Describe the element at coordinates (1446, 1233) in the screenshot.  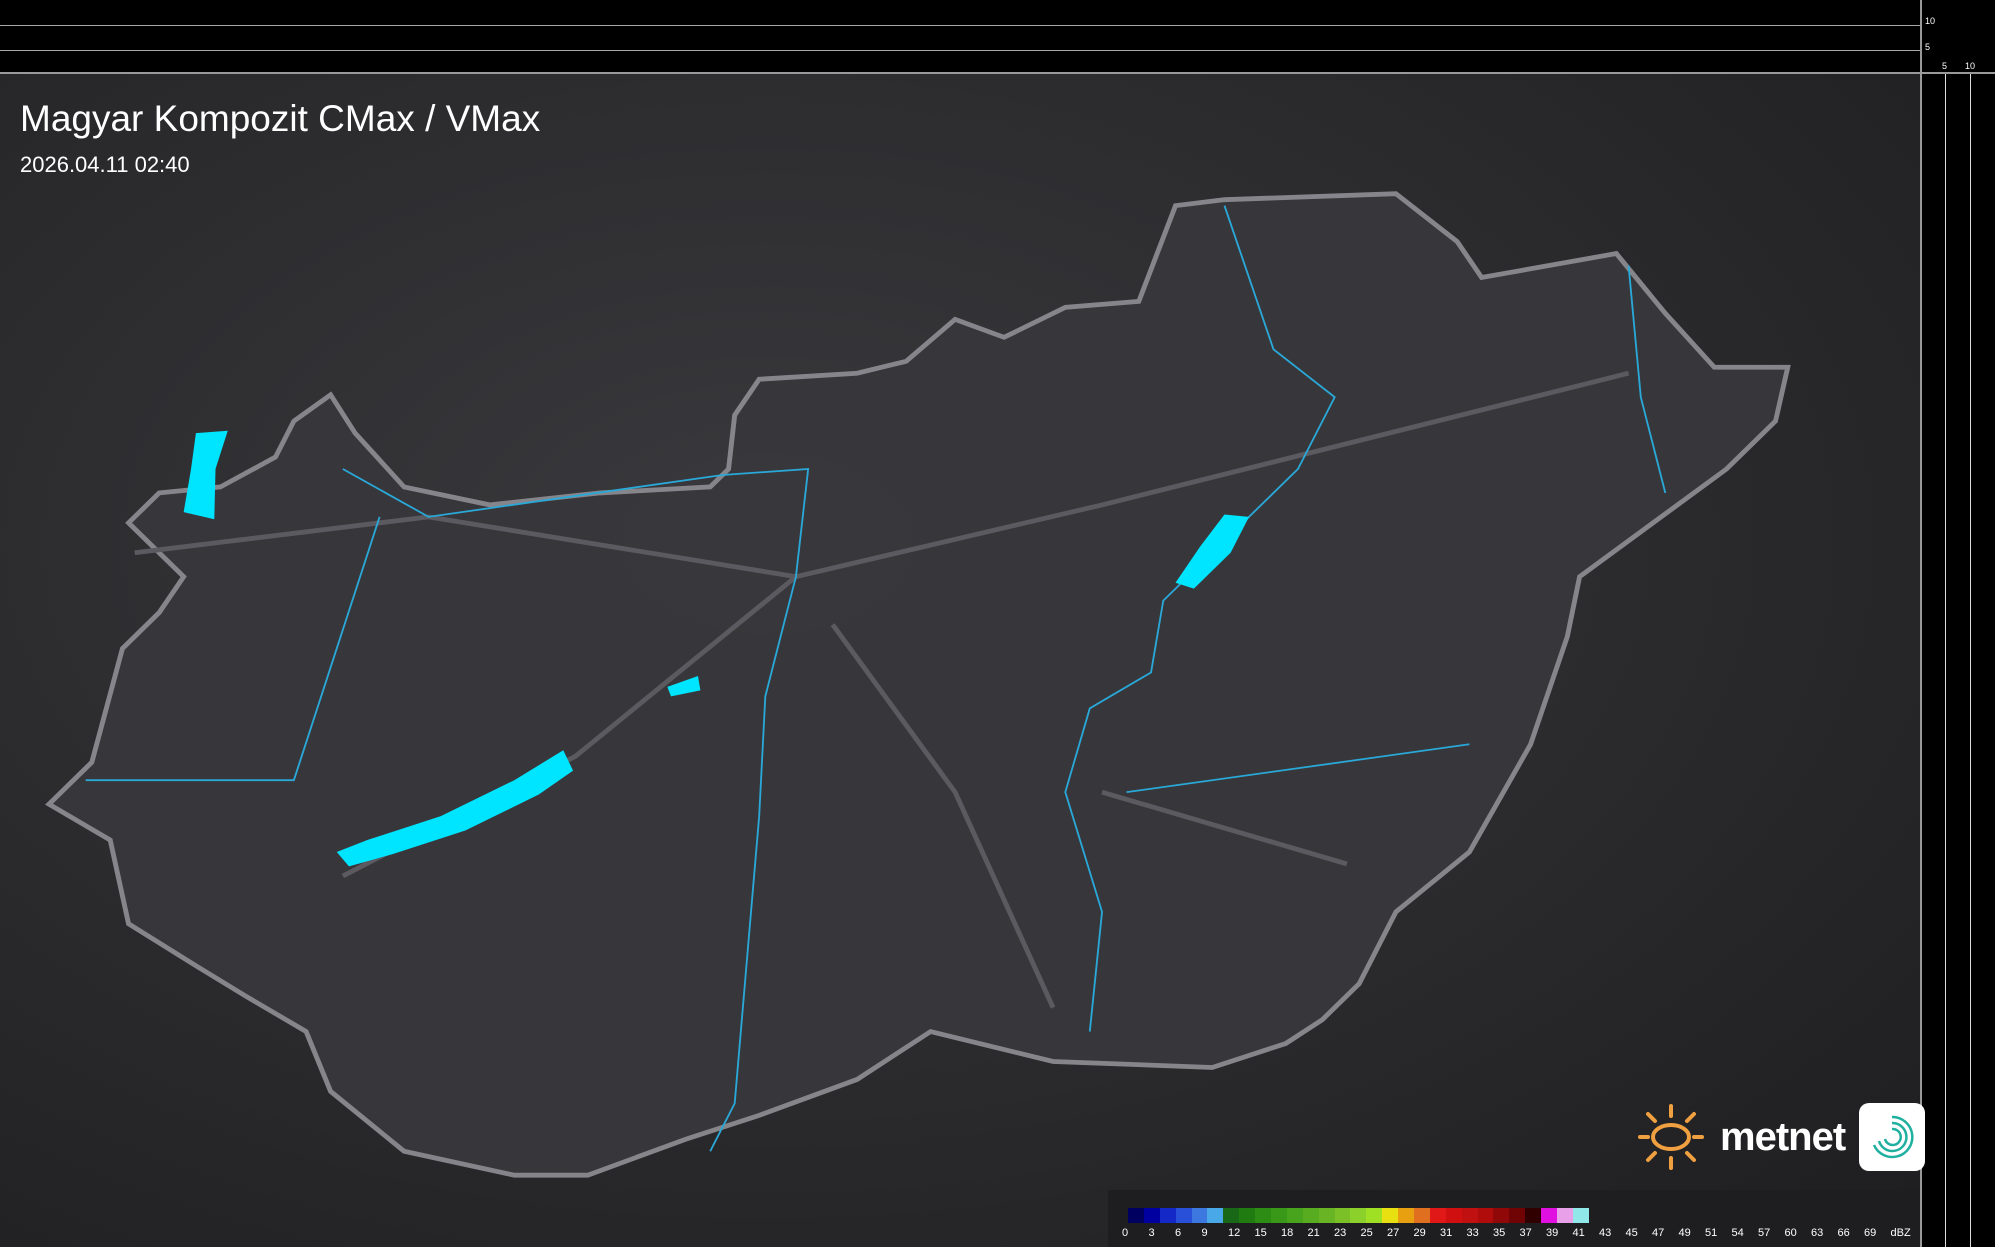
I see `legend-label: 31` at that location.